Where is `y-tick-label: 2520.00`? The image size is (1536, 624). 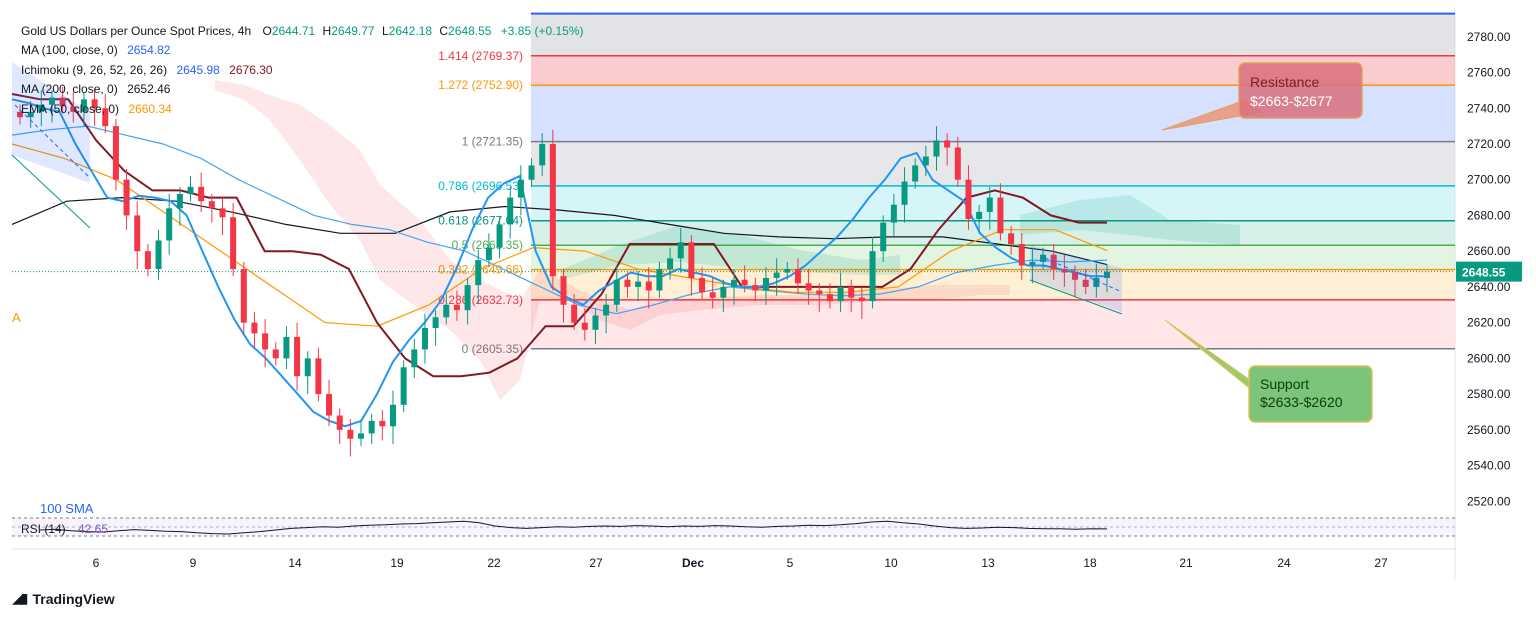 y-tick-label: 2520.00 is located at coordinates (1489, 501).